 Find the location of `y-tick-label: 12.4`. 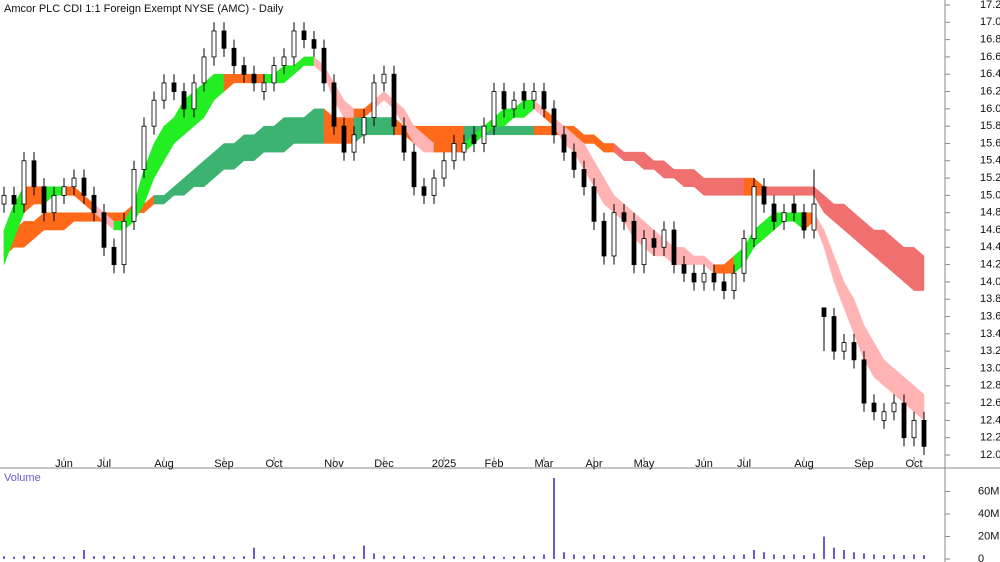

y-tick-label: 12.4 is located at coordinates (990, 420).